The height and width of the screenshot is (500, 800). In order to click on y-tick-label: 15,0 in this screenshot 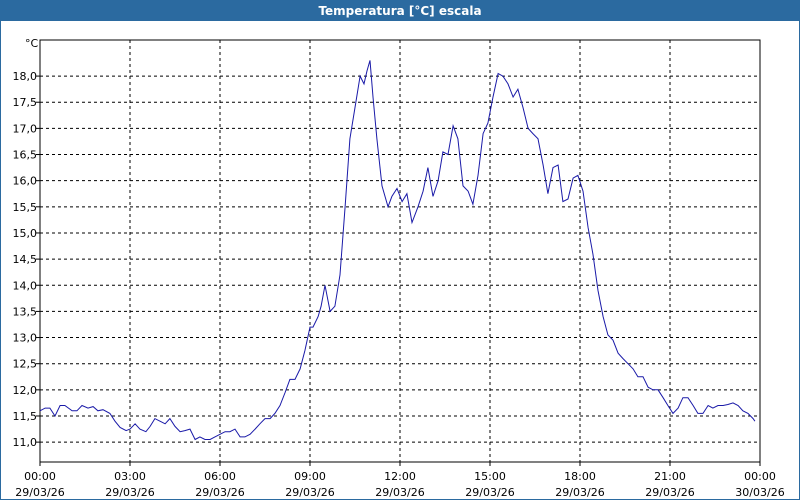, I will do `click(25, 233)`.